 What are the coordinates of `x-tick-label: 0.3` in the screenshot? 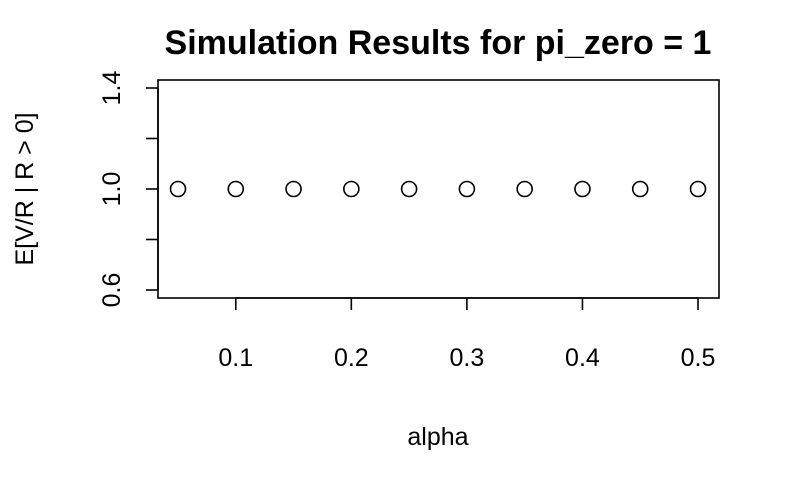 It's located at (467, 358).